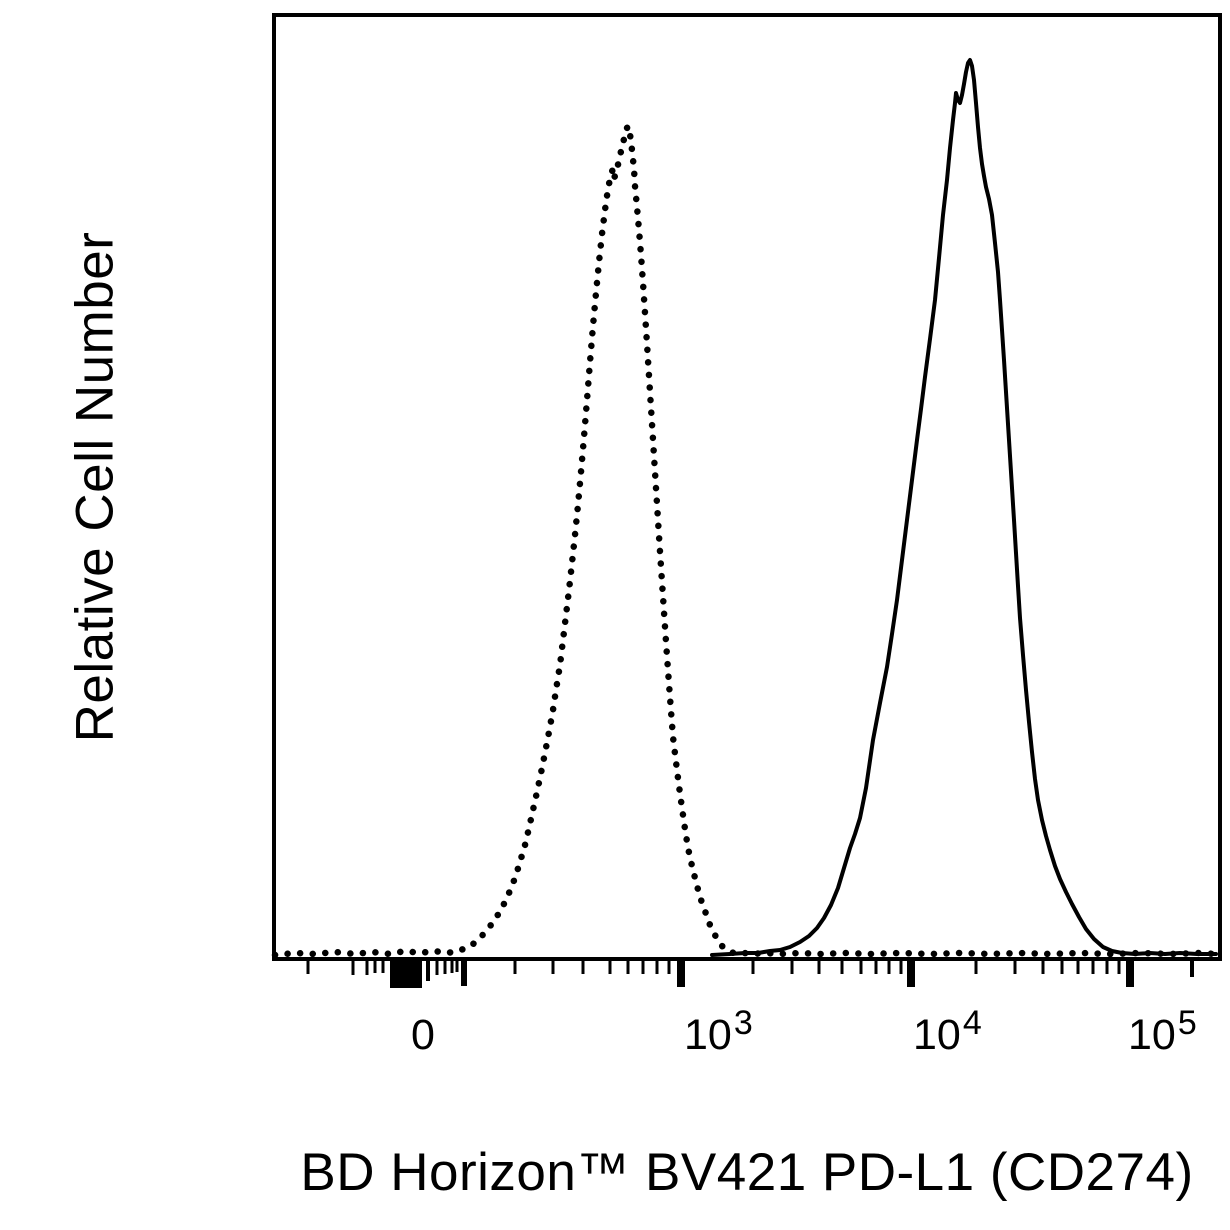 This screenshot has width=1230, height=1230. What do you see at coordinates (708, 1035) in the screenshot?
I see `x-tick-label-1e3-base: 10` at bounding box center [708, 1035].